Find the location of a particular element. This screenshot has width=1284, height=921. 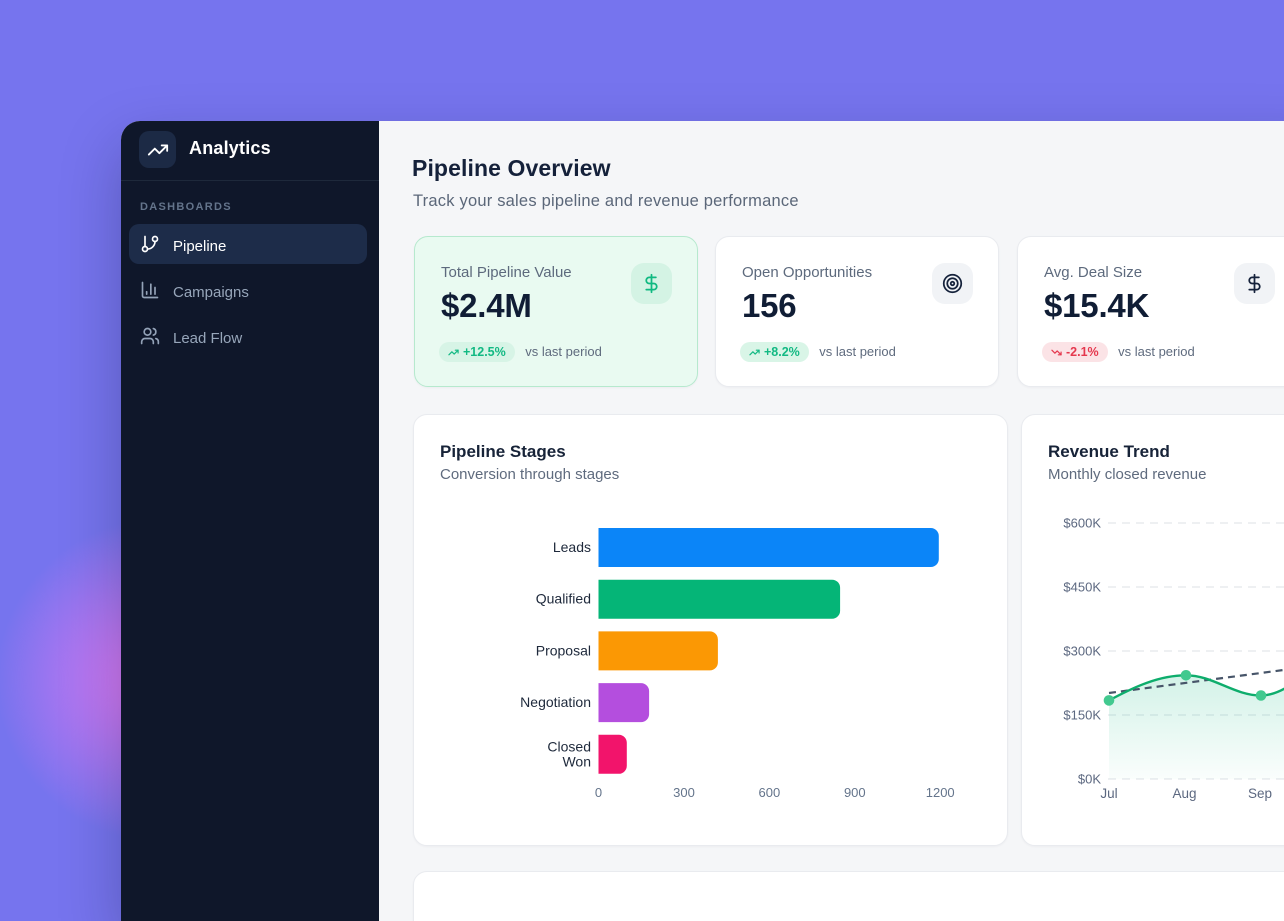

svg-text: $600K is located at coordinates (1082, 523).